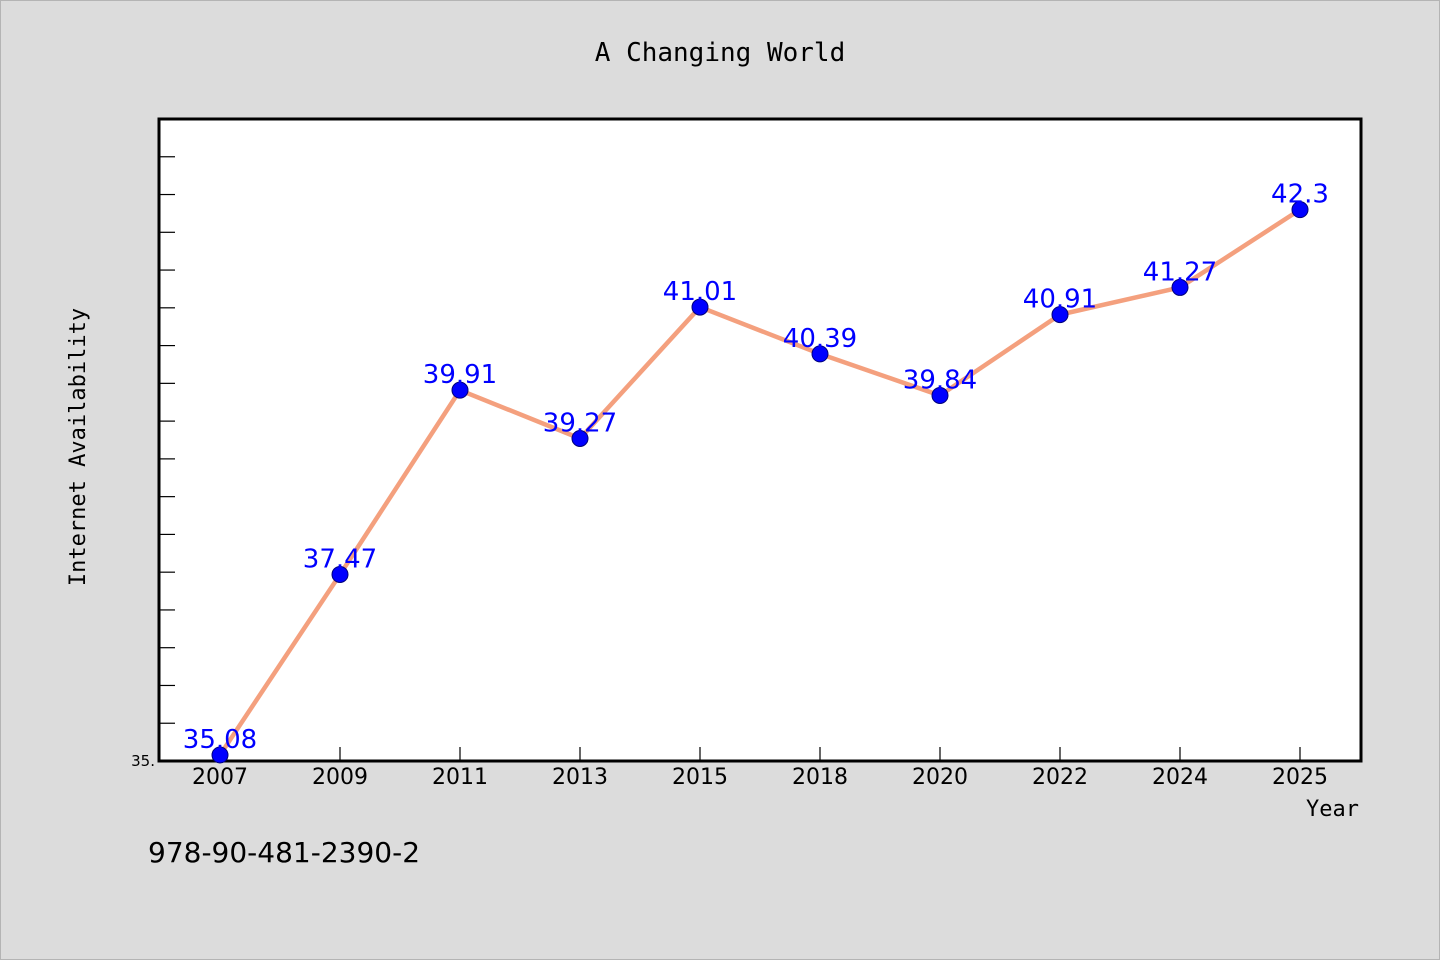 This screenshot has height=960, width=1440. Describe the element at coordinates (820, 777) in the screenshot. I see `x-tick-label: 2018` at that location.